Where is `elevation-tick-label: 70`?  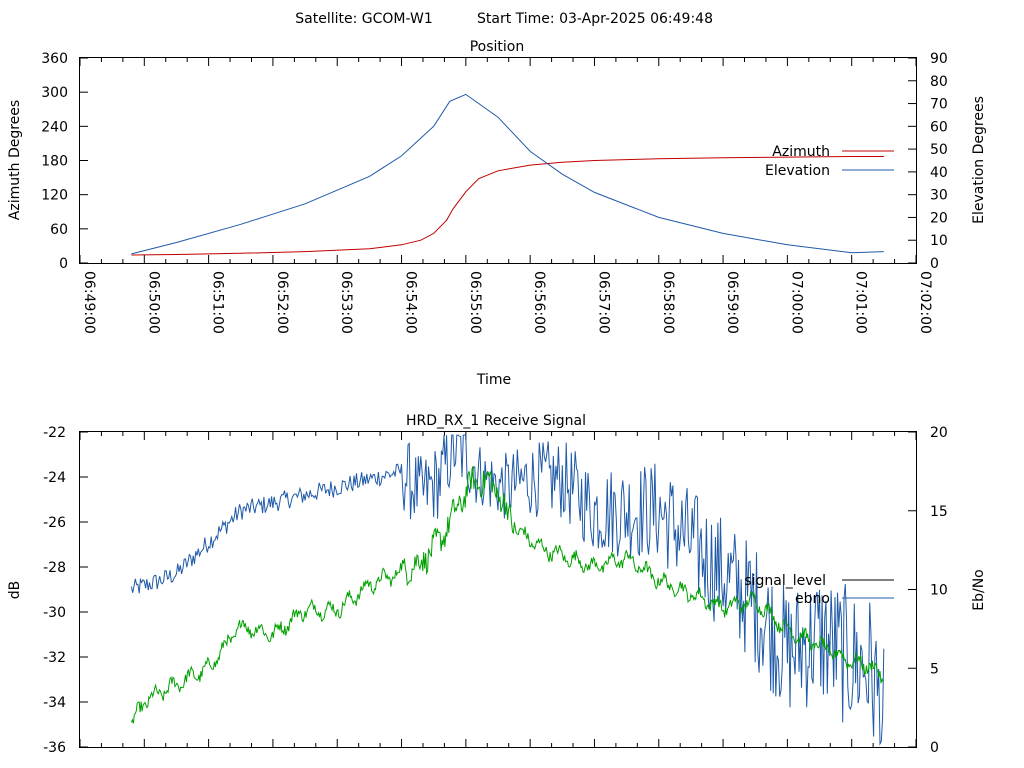 elevation-tick-label: 70 is located at coordinates (939, 105).